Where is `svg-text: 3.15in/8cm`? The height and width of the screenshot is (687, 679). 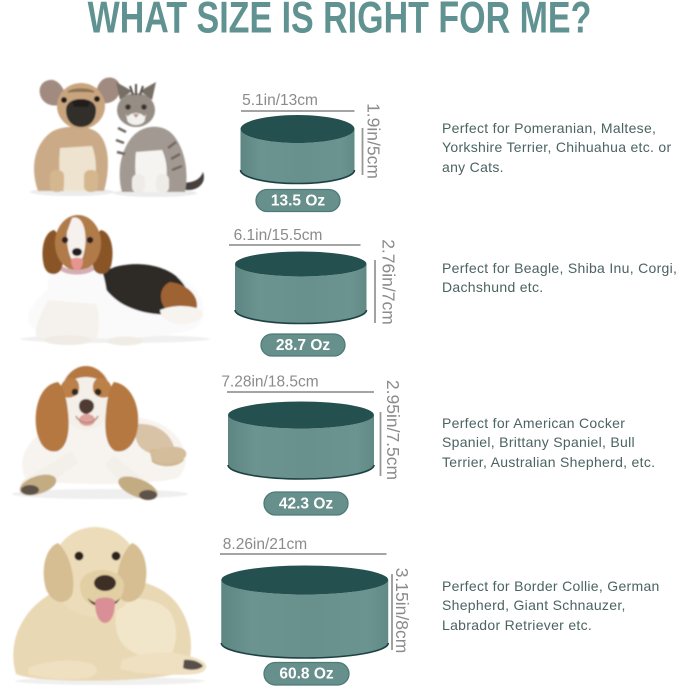
svg-text: 3.15in/8cm is located at coordinates (402, 611).